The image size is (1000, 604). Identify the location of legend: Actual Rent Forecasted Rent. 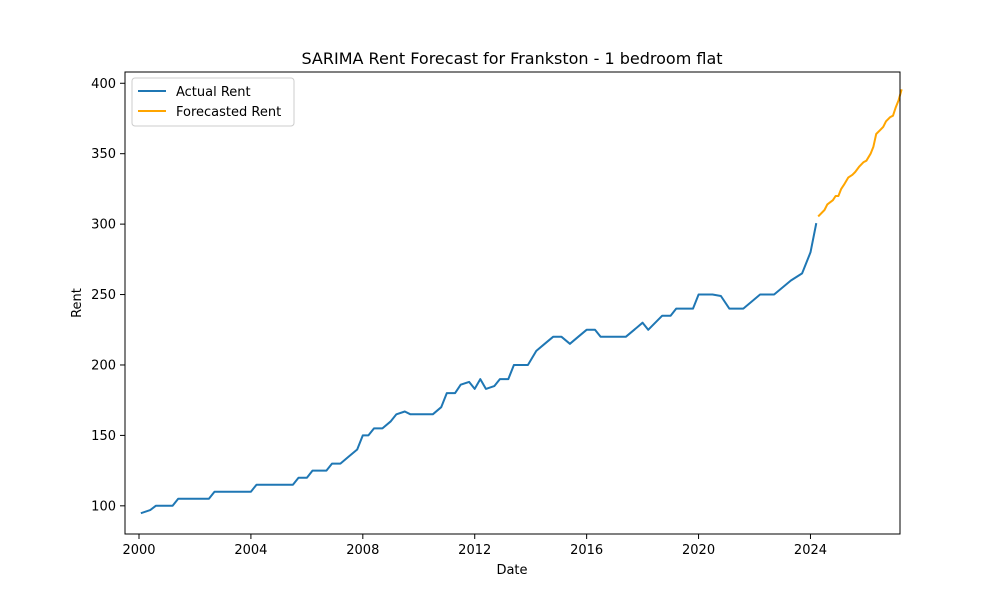
(213, 102).